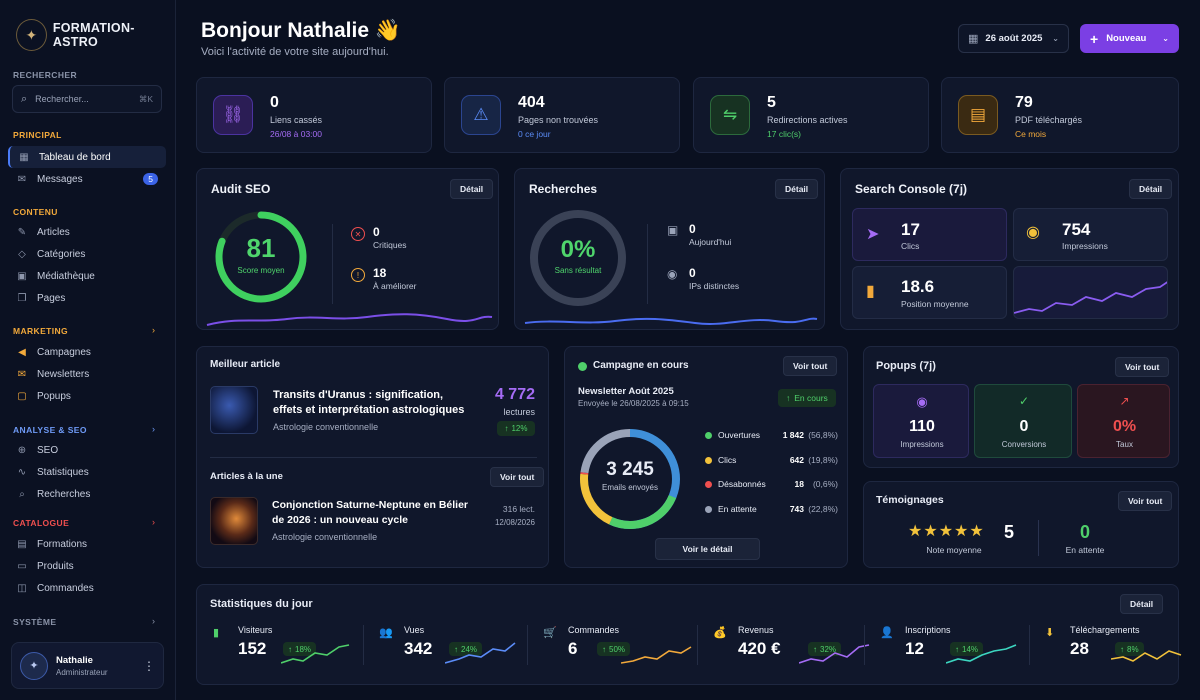 The height and width of the screenshot is (700, 1200). What do you see at coordinates (35, 622) in the screenshot?
I see `section-systeme: SYSTÈME` at bounding box center [35, 622].